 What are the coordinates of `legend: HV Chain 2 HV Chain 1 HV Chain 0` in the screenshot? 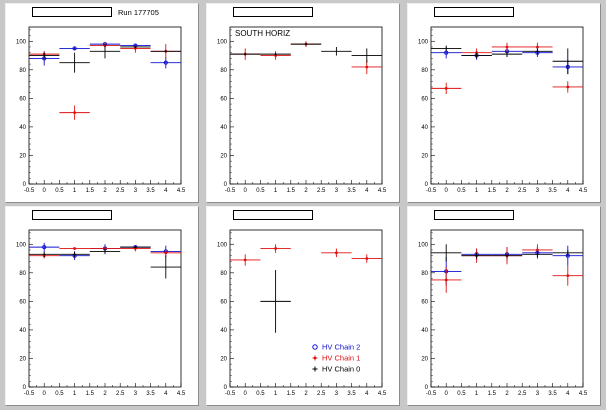 It's located at (336, 358).